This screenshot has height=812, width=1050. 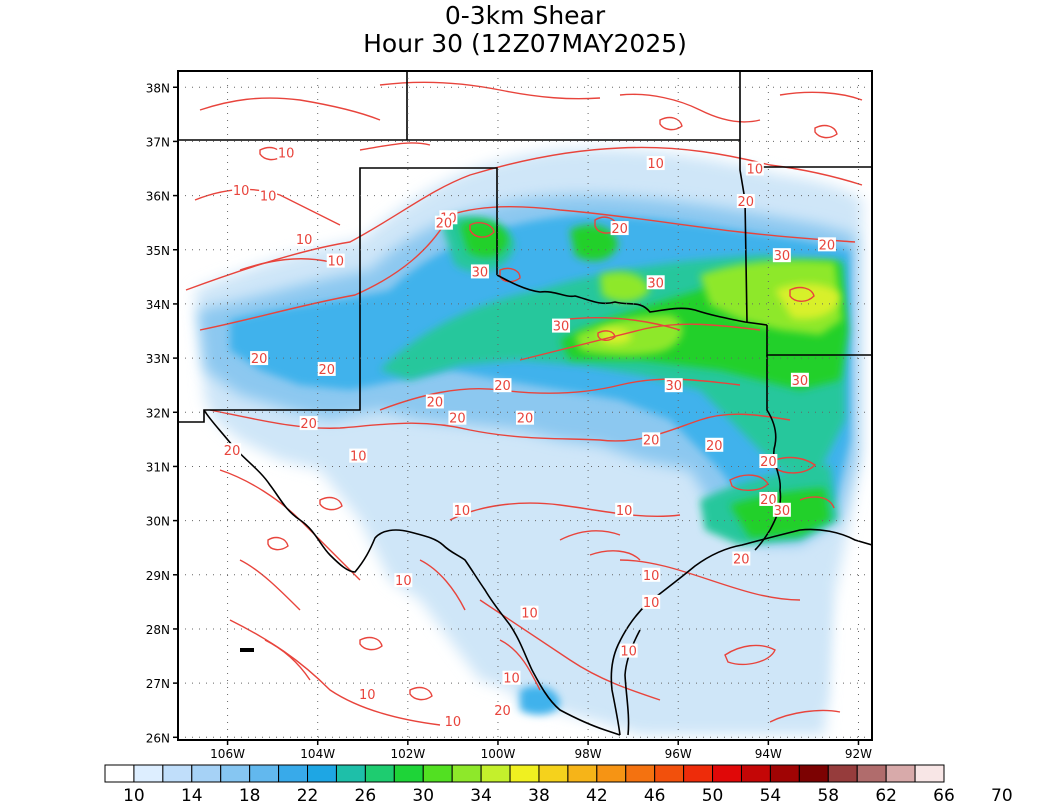 What do you see at coordinates (539, 796) in the screenshot?
I see `colorbar-label: 38` at bounding box center [539, 796].